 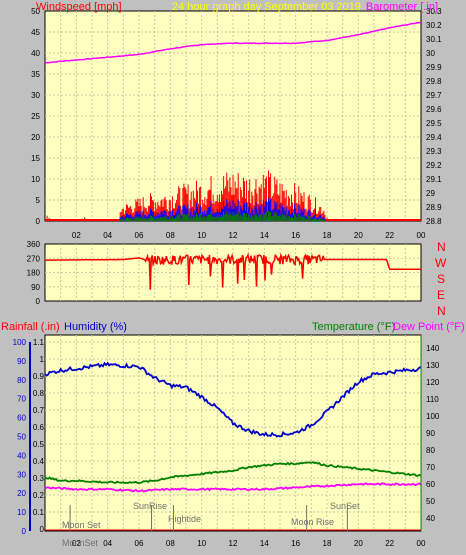 I want to click on temp-y-tick-8: 120, so click(x=433, y=382).